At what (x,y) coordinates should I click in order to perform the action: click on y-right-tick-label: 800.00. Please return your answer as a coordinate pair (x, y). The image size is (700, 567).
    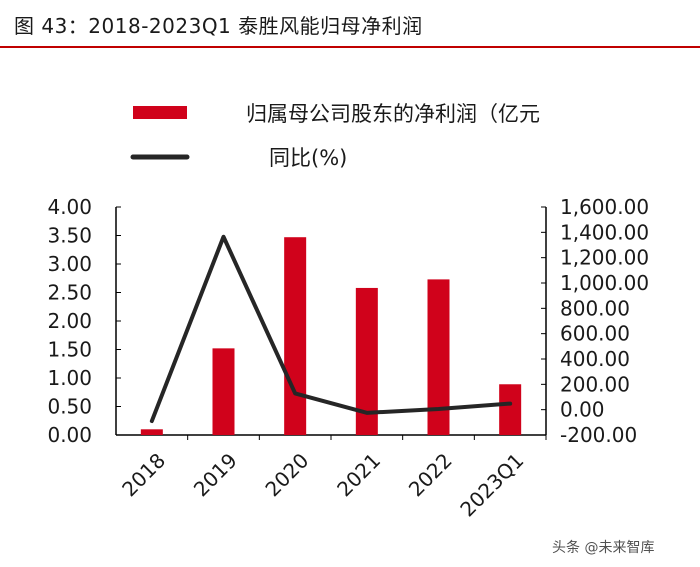
    Looking at the image, I should click on (595, 308).